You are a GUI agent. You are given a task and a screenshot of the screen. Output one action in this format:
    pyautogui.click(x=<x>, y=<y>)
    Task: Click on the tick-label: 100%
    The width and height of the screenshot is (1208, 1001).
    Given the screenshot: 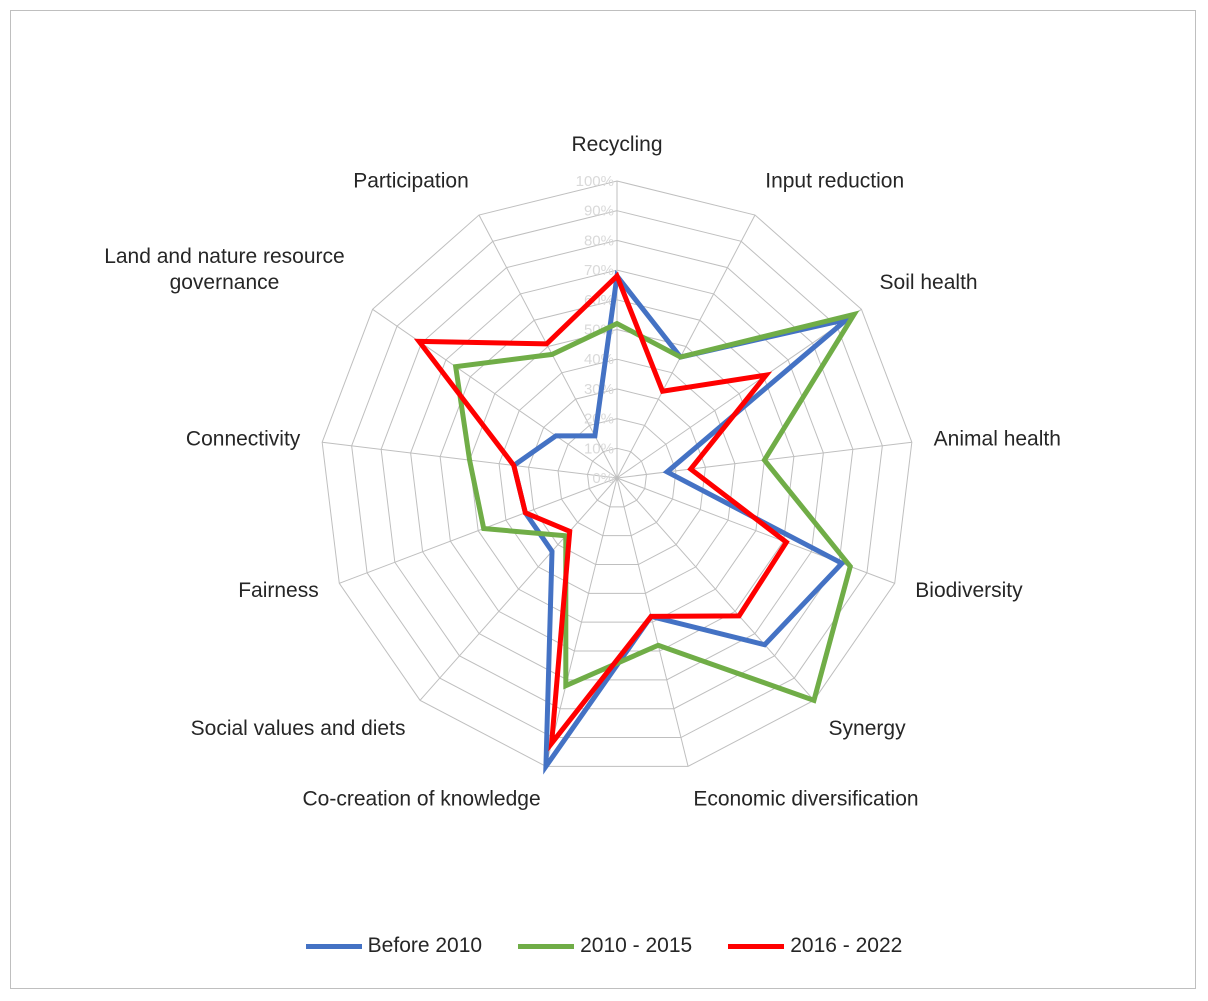 What is the action you would take?
    pyautogui.click(x=595, y=181)
    